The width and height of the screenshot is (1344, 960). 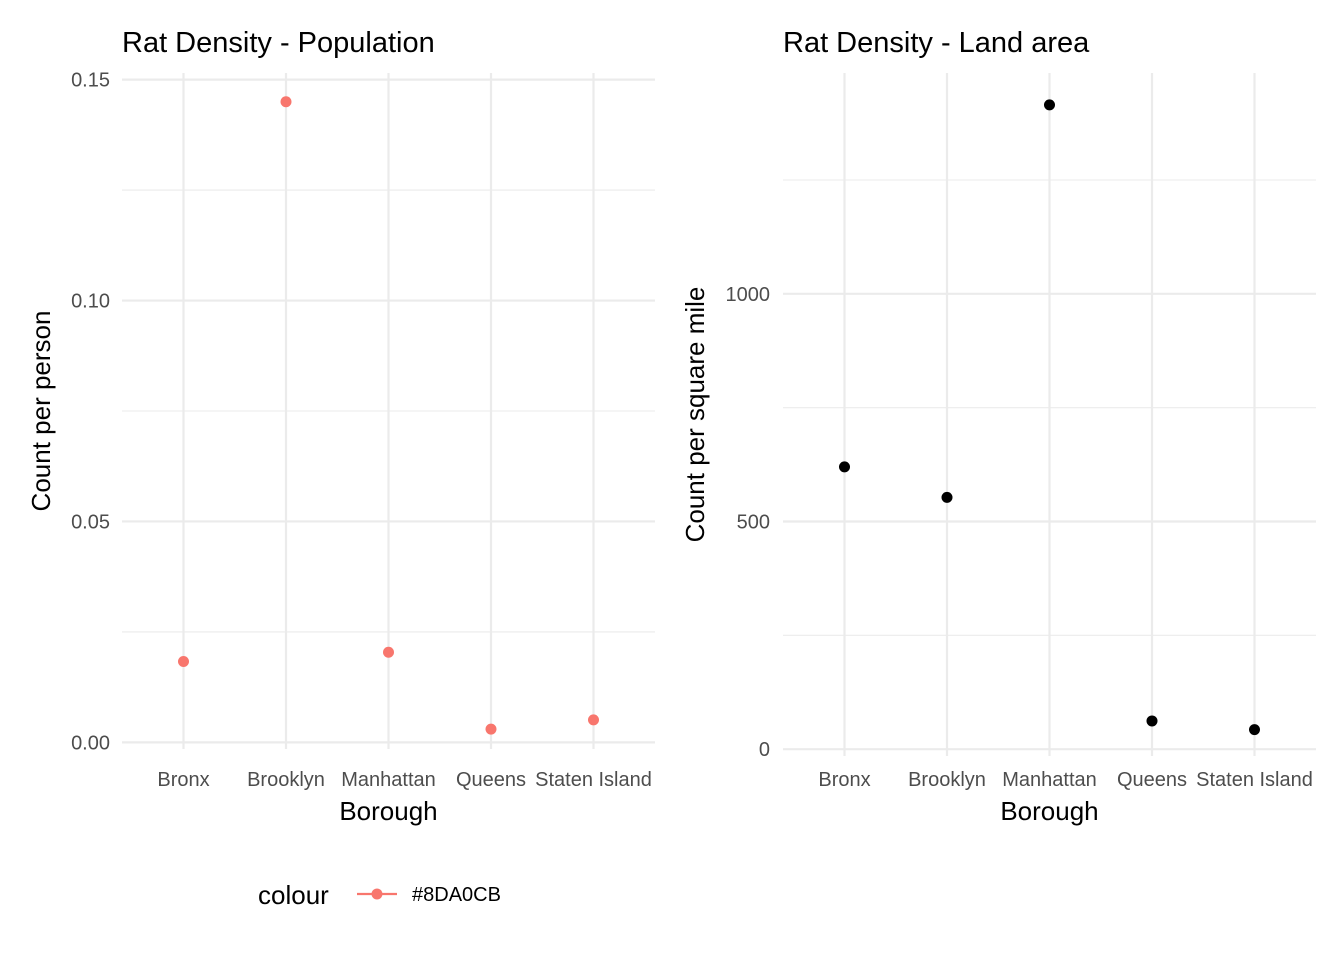 I want to click on y-tick-label: 0, so click(x=764, y=750).